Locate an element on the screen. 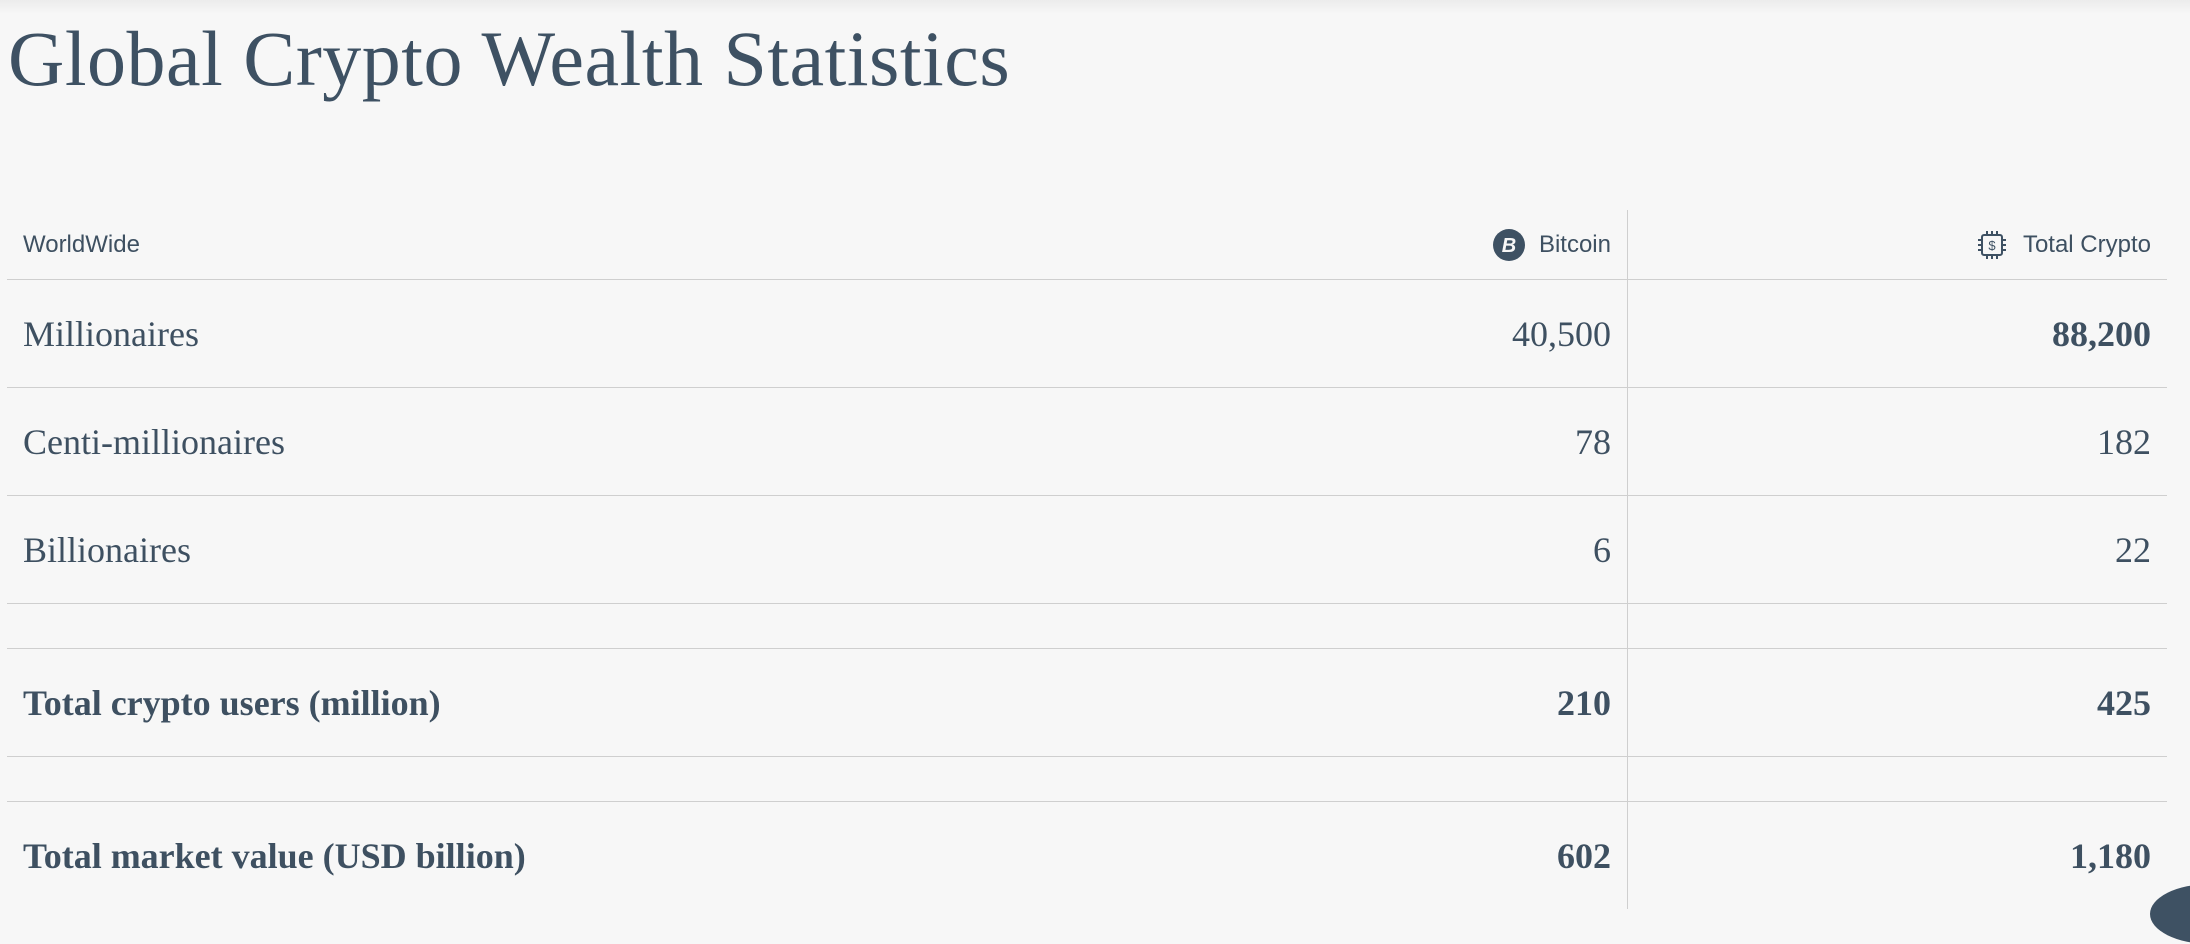  total-value: 425 is located at coordinates (1897, 702).